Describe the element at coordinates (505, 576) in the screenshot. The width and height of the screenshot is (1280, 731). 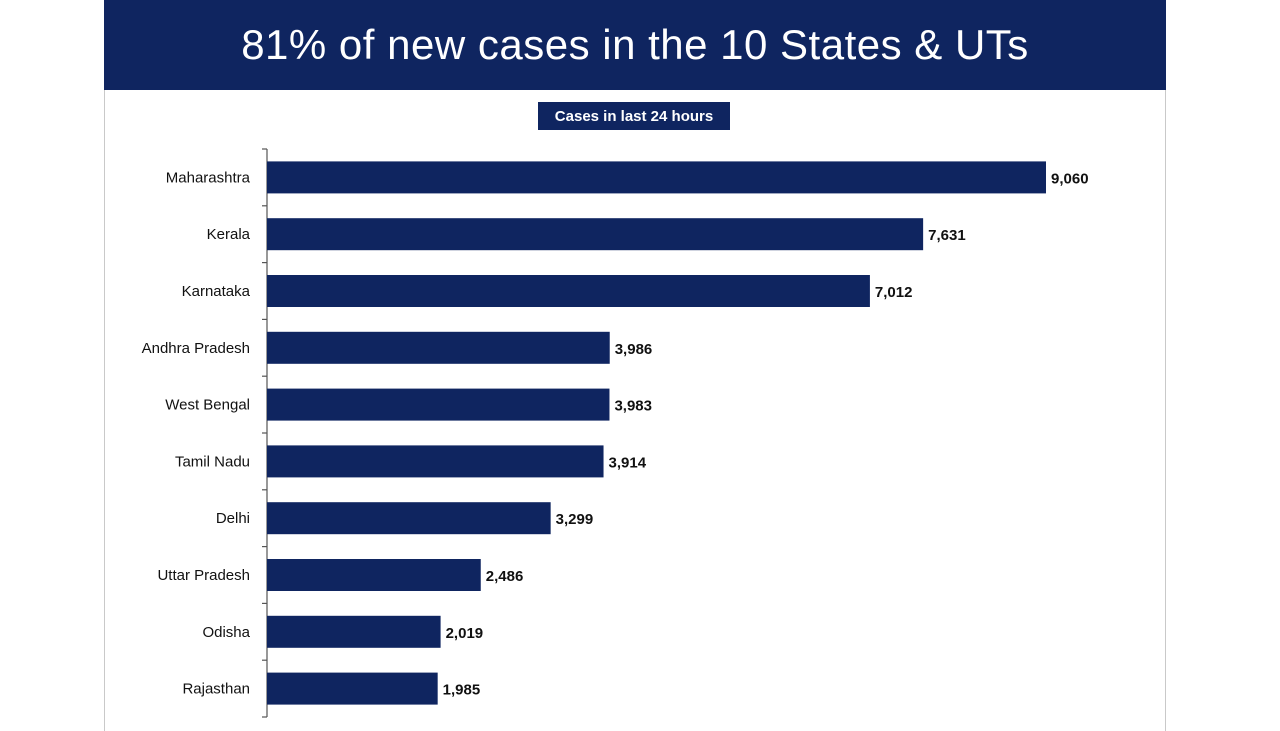
I see `data-label: 2,486` at that location.